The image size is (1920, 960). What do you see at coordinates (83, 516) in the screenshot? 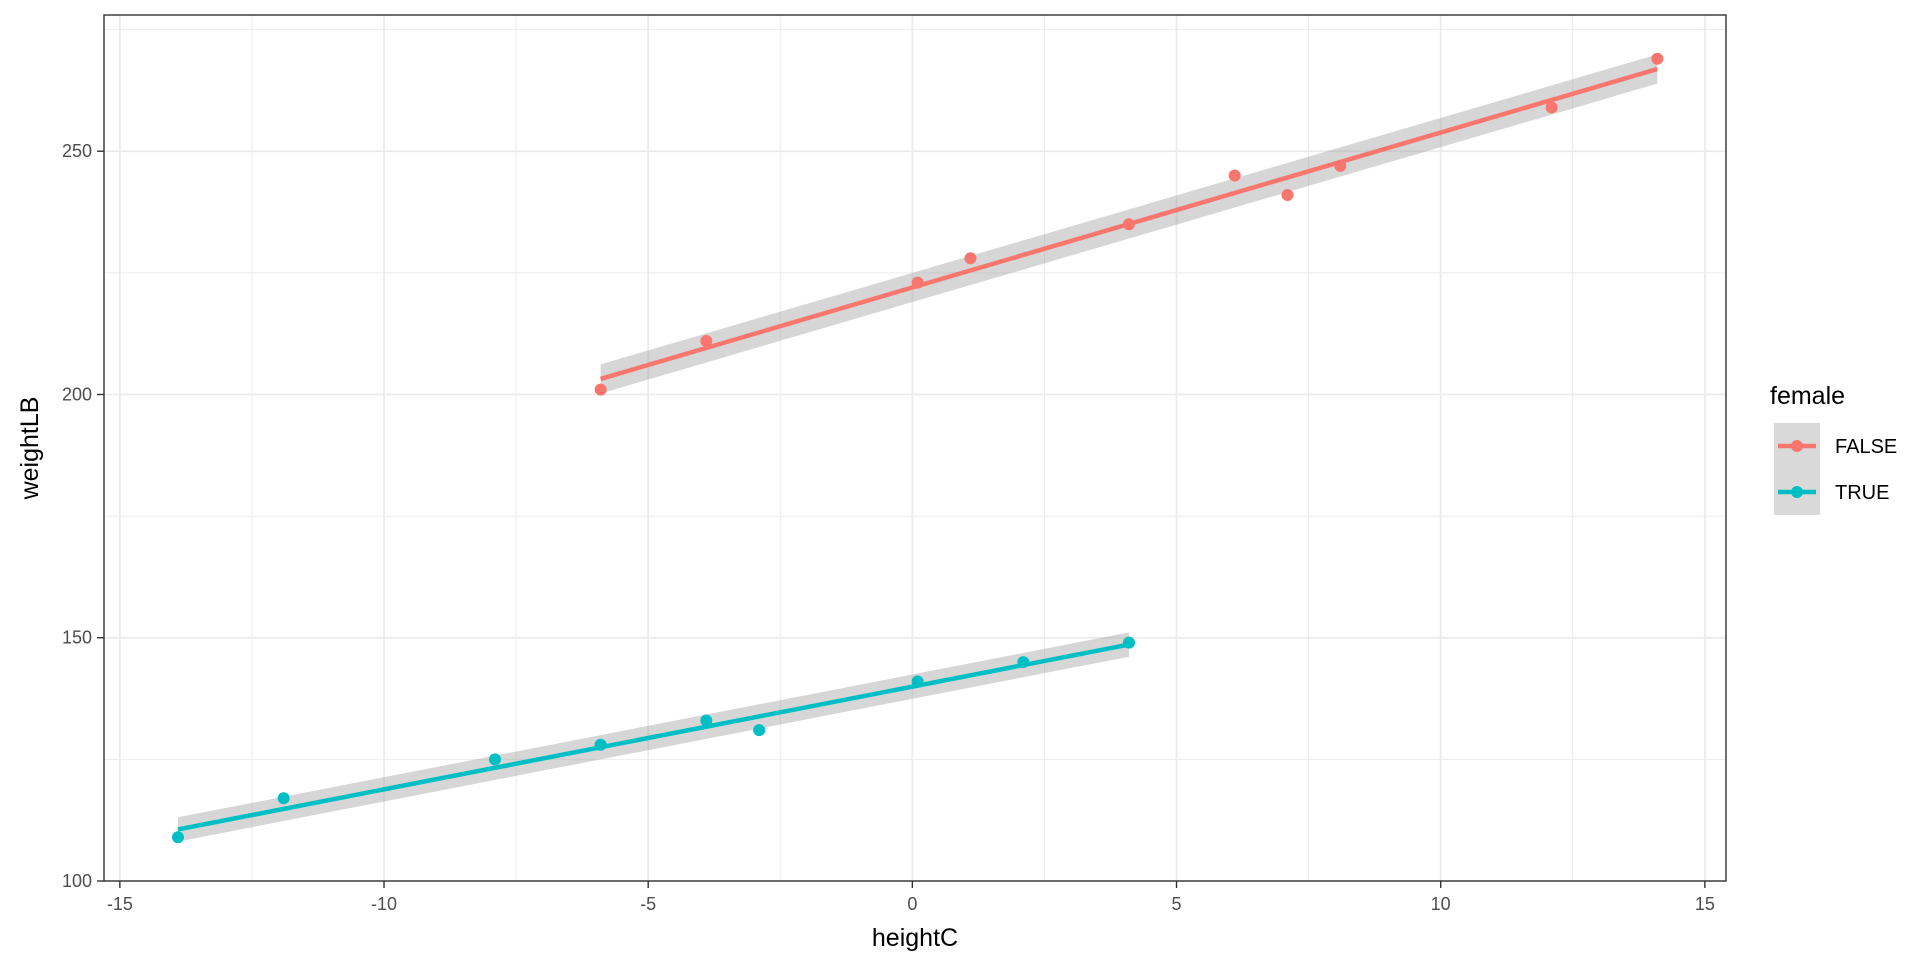
I see `y-axis: 100 150 200 250` at bounding box center [83, 516].